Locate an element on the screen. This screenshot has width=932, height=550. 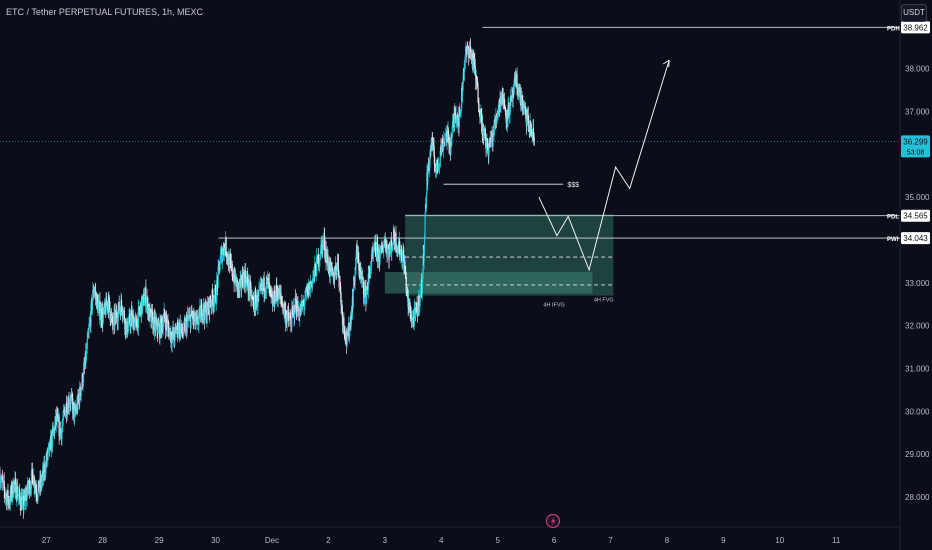
y-tick-label: 35.000 is located at coordinates (917, 197).